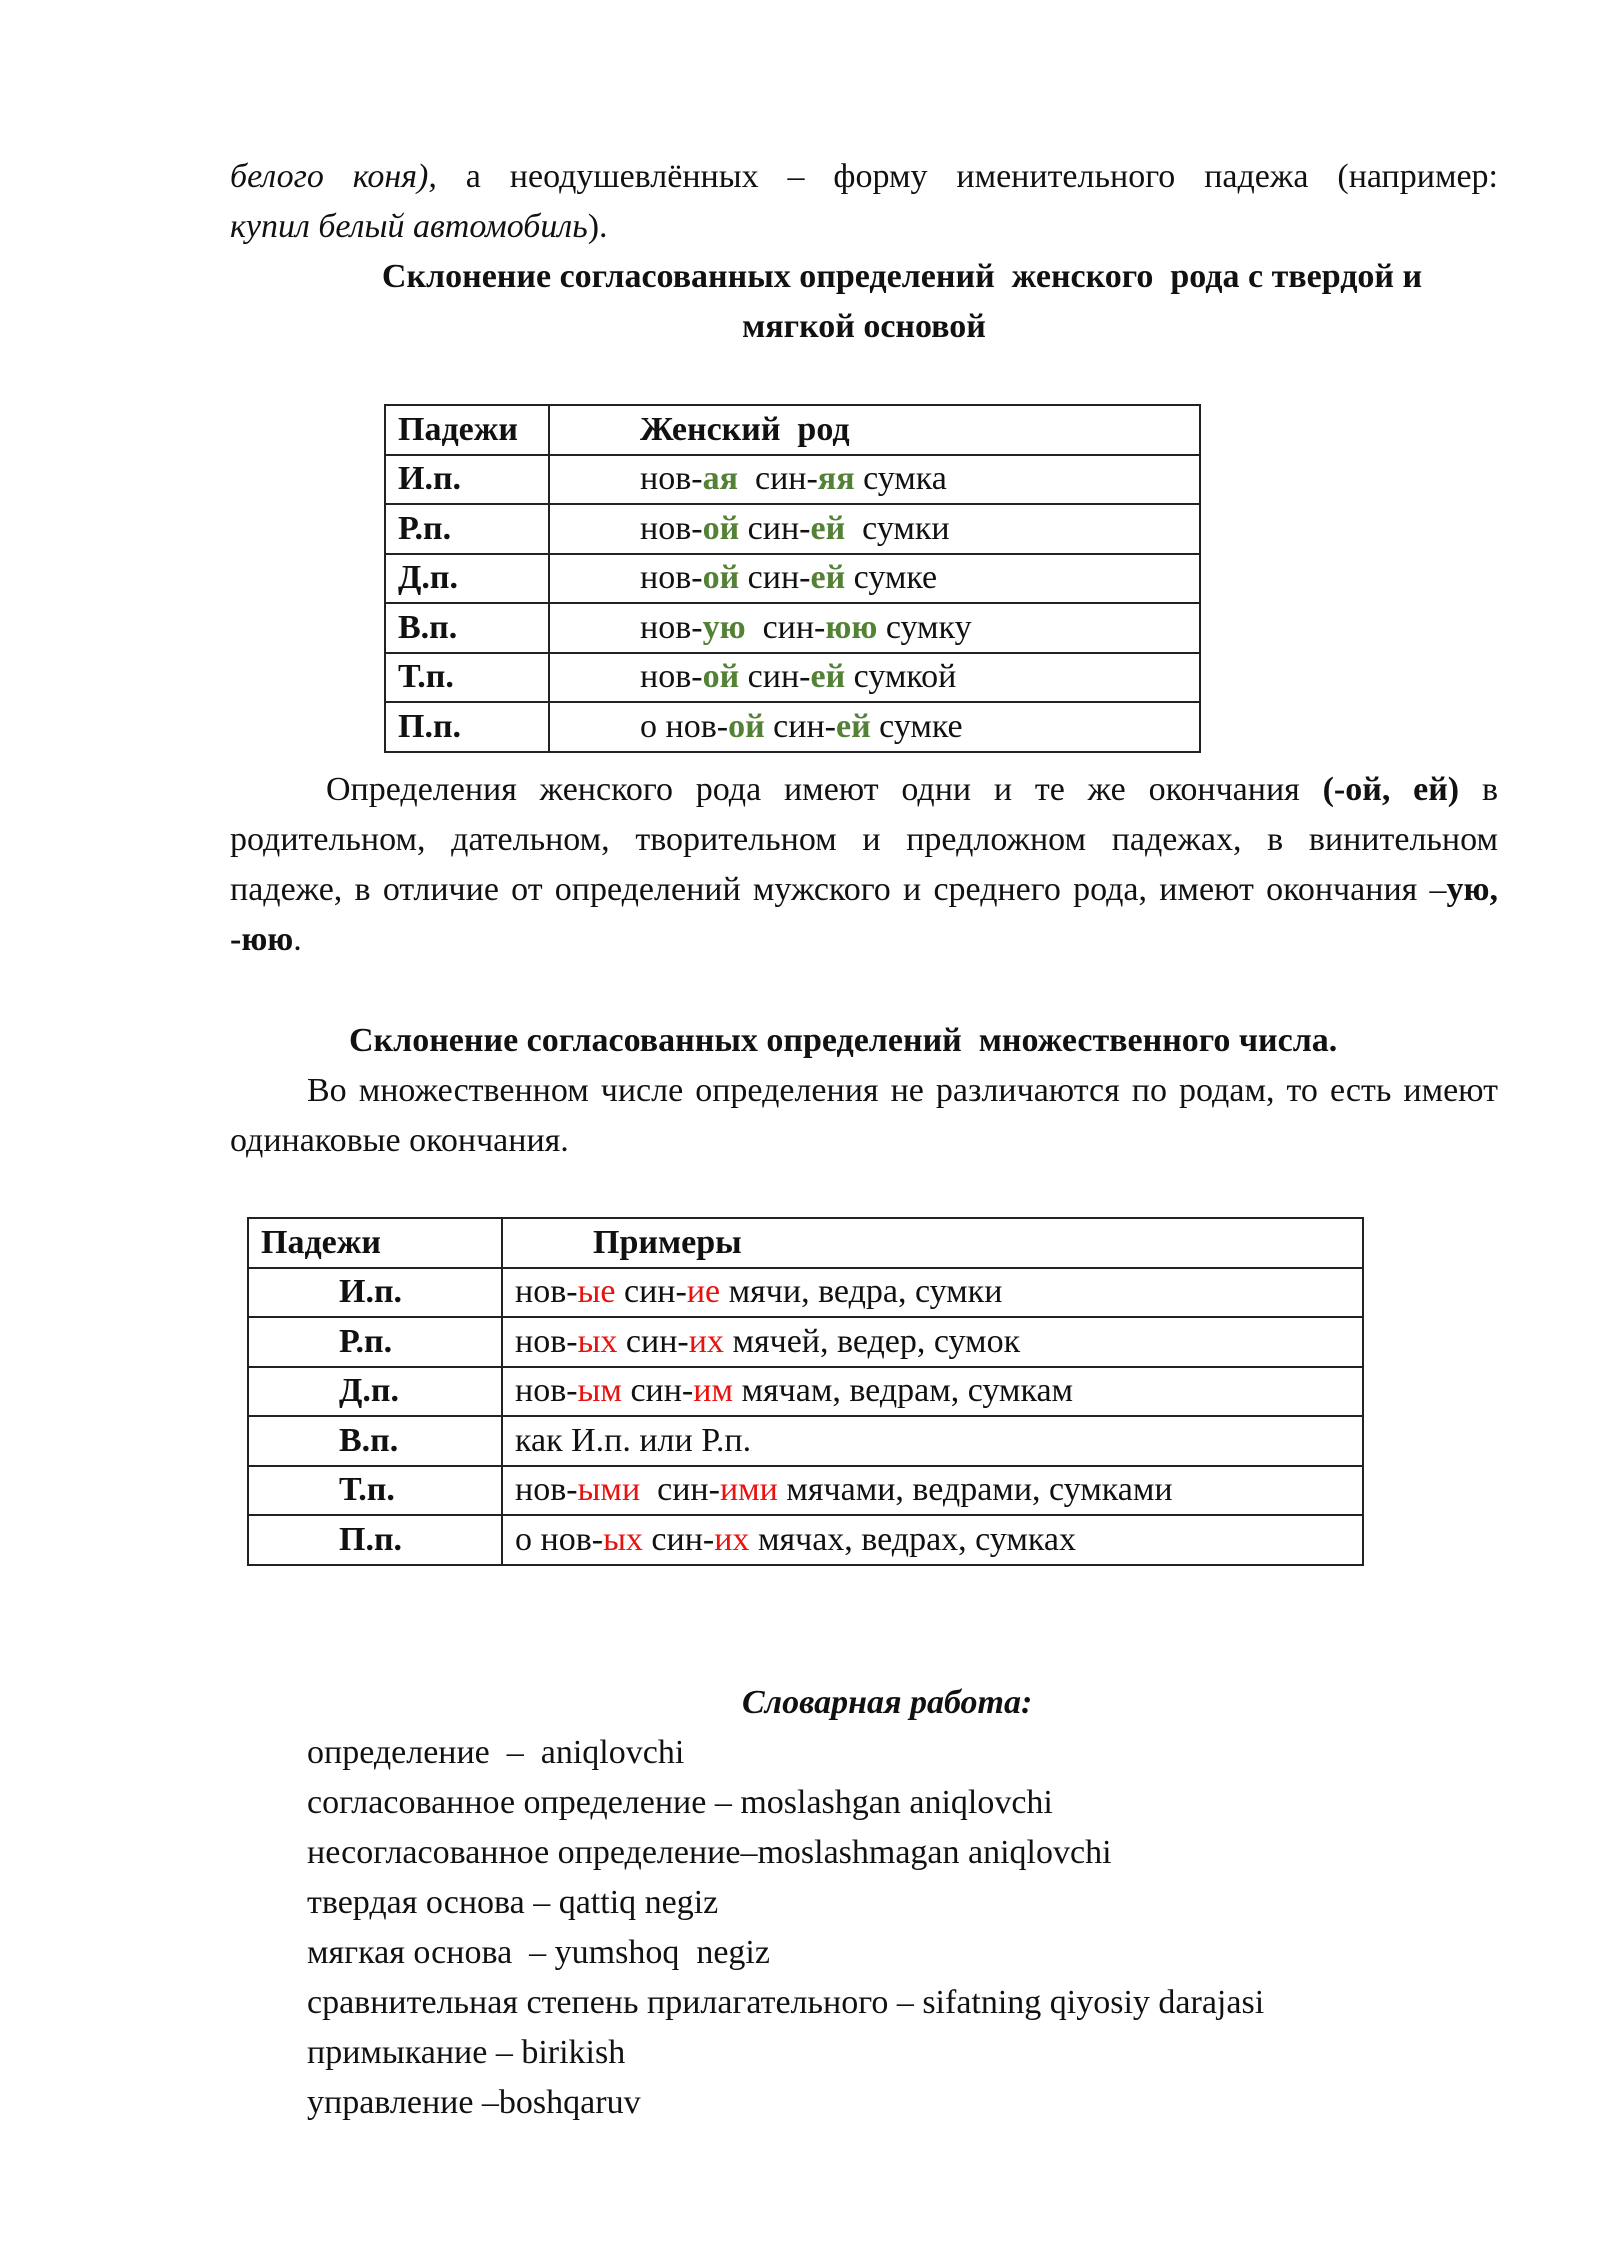 The height and width of the screenshot is (2262, 1600). I want to click on table-row: П.п. о нов-ой син-ей сумке, so click(792, 727).